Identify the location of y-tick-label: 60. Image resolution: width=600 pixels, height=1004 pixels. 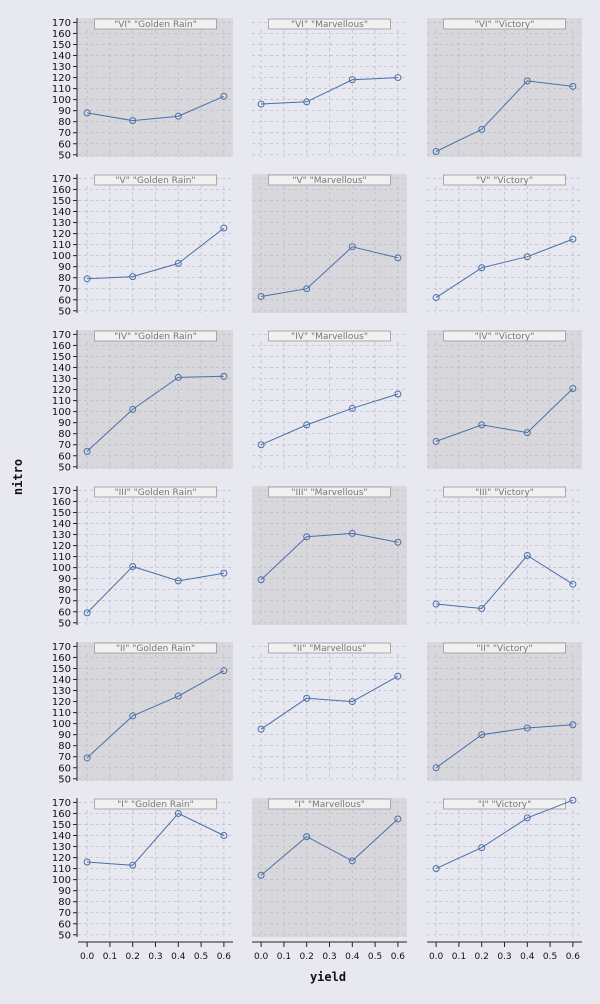
(64, 768).